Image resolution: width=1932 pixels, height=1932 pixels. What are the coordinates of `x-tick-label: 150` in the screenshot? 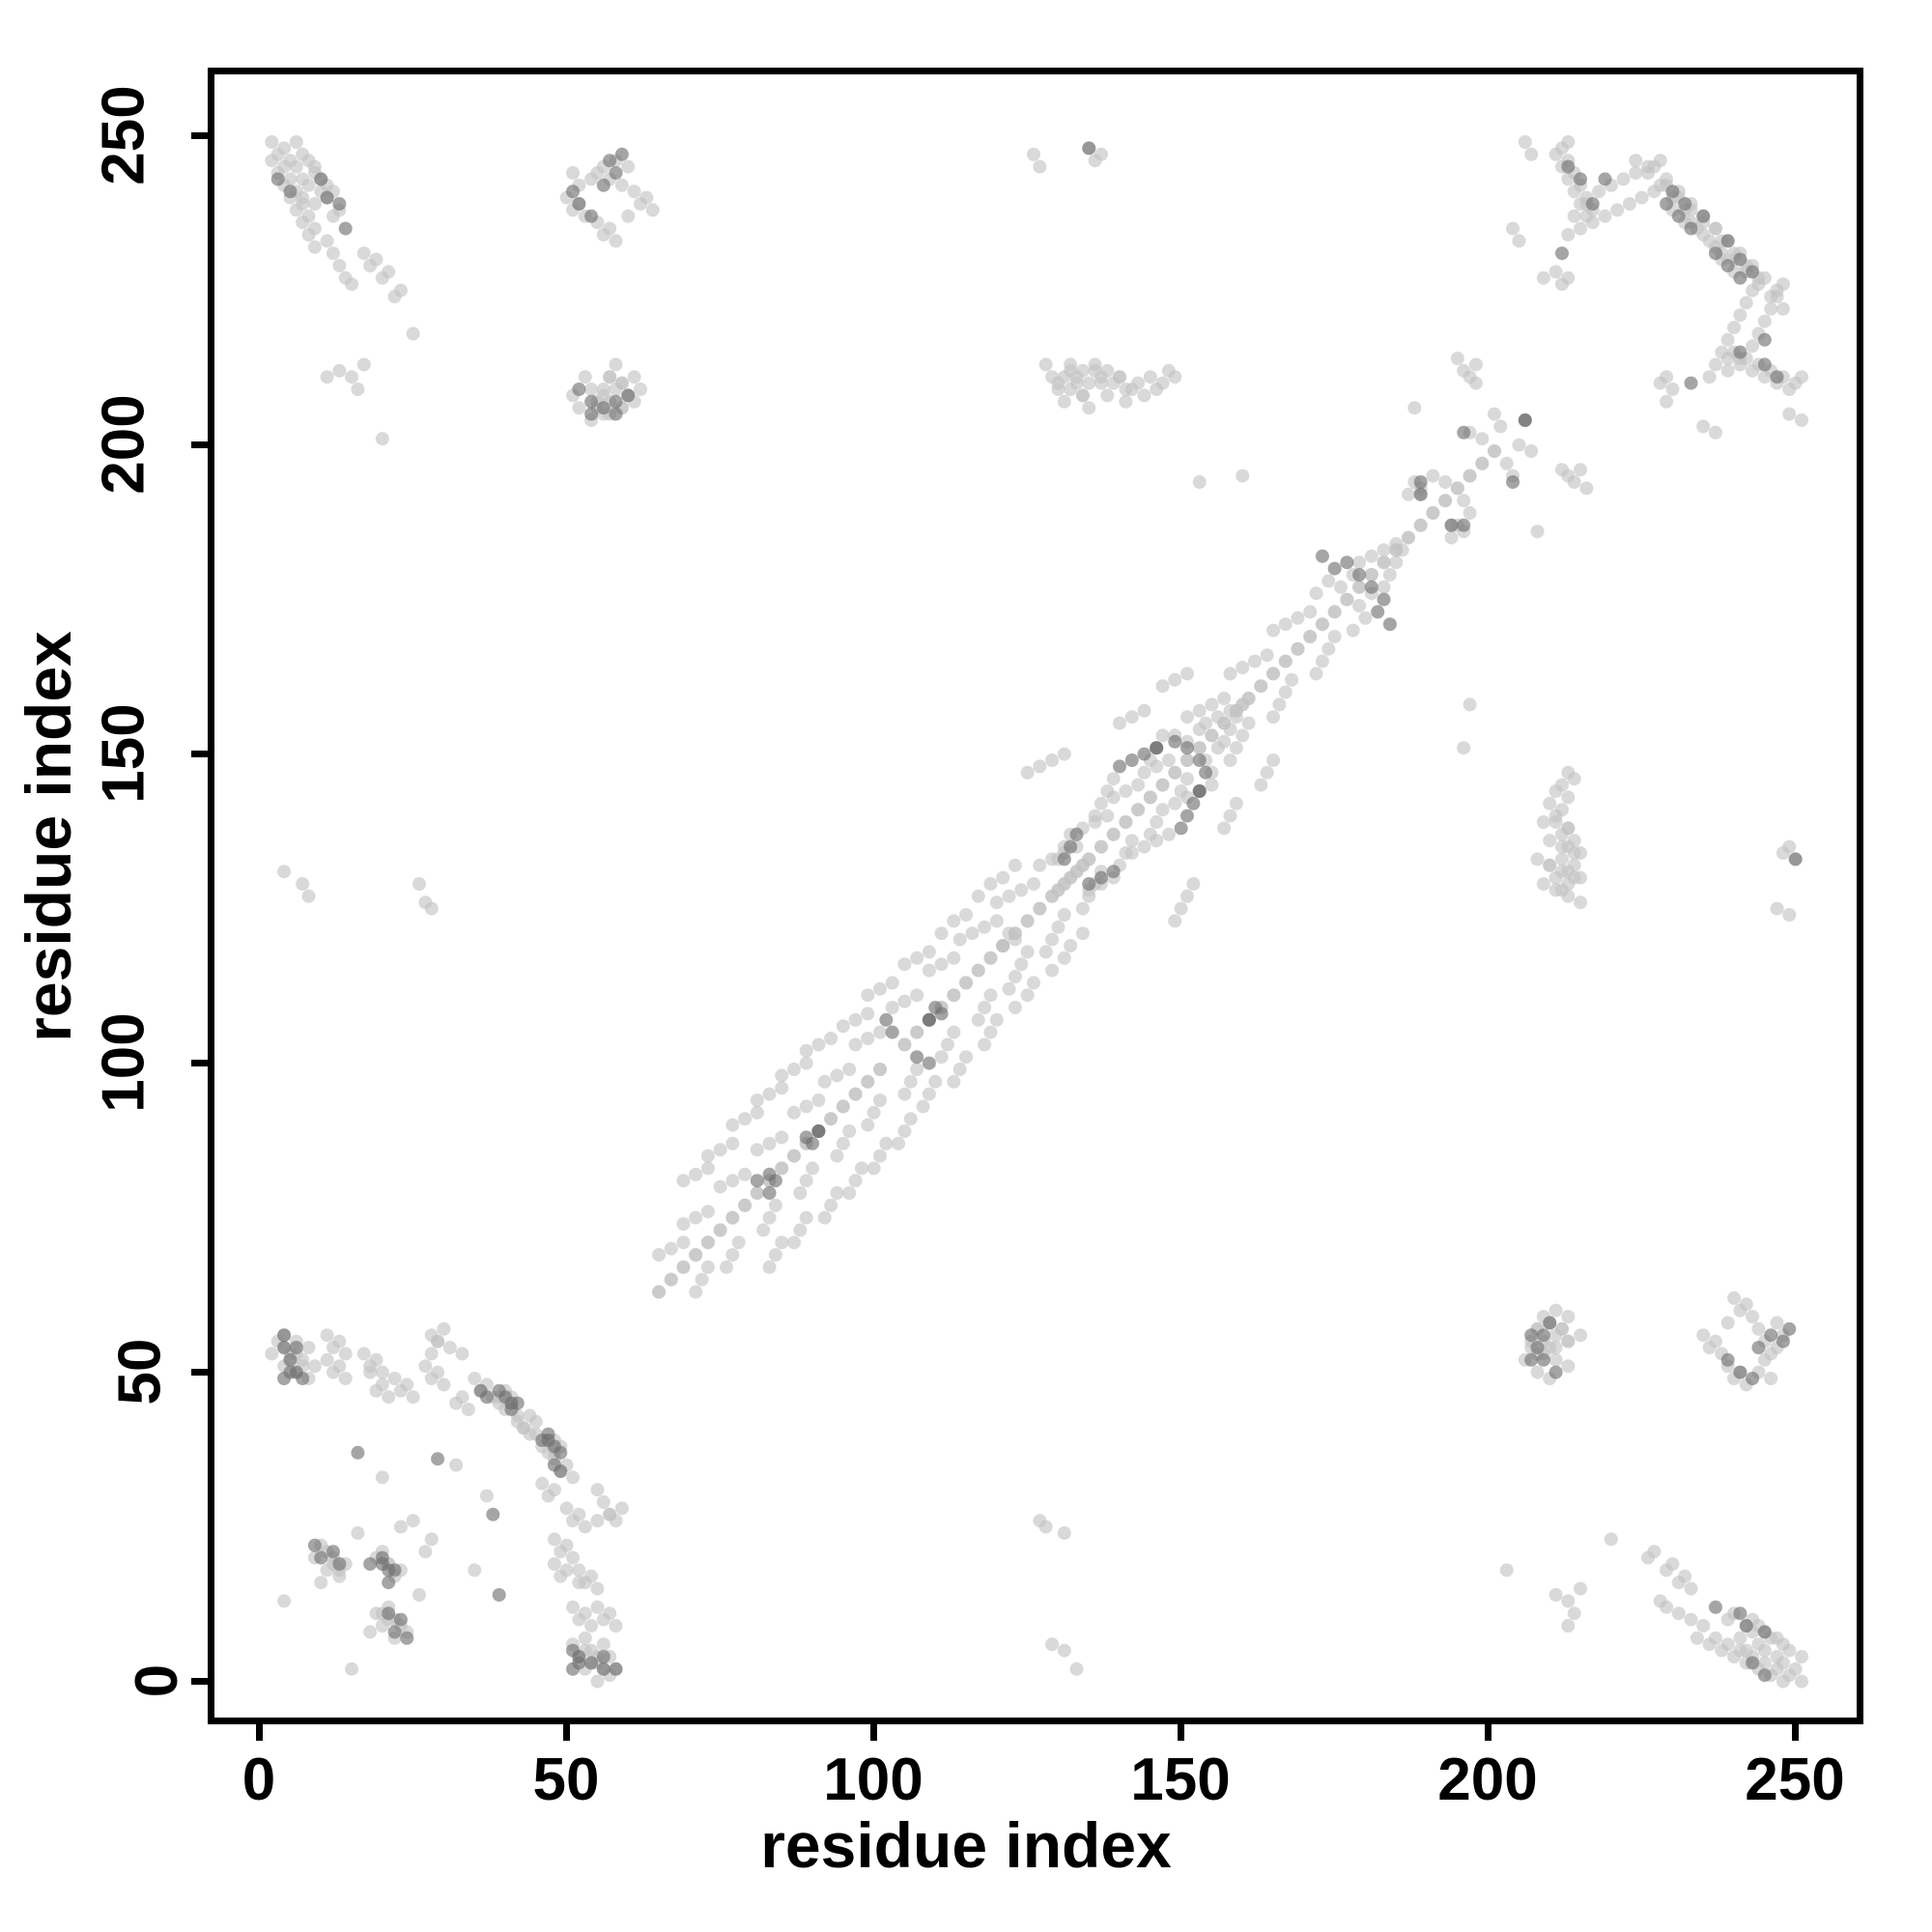 It's located at (1180, 1780).